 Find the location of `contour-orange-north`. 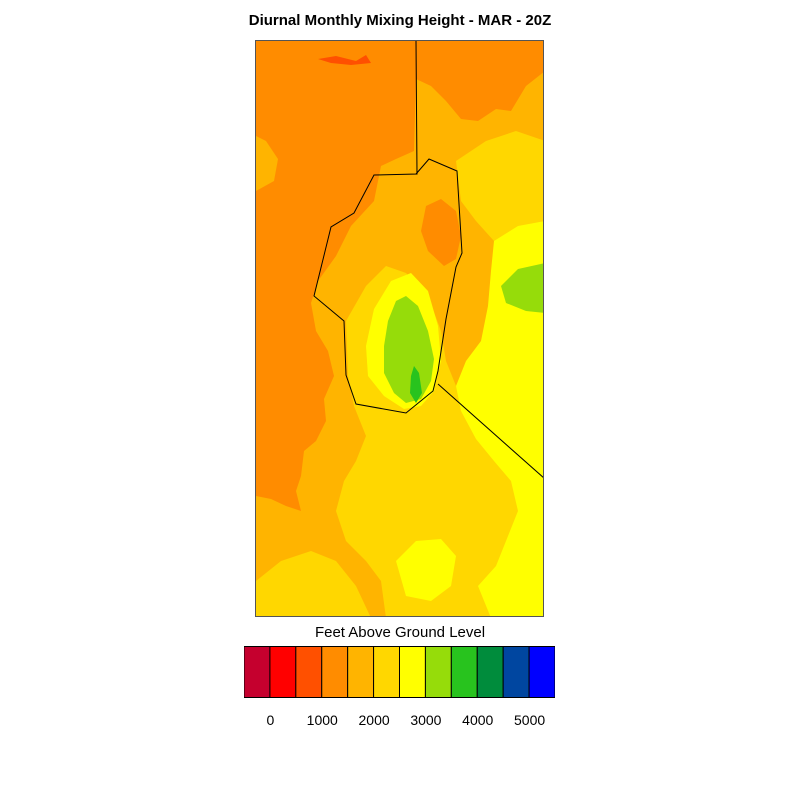

contour-orange-north is located at coordinates (479, 72).